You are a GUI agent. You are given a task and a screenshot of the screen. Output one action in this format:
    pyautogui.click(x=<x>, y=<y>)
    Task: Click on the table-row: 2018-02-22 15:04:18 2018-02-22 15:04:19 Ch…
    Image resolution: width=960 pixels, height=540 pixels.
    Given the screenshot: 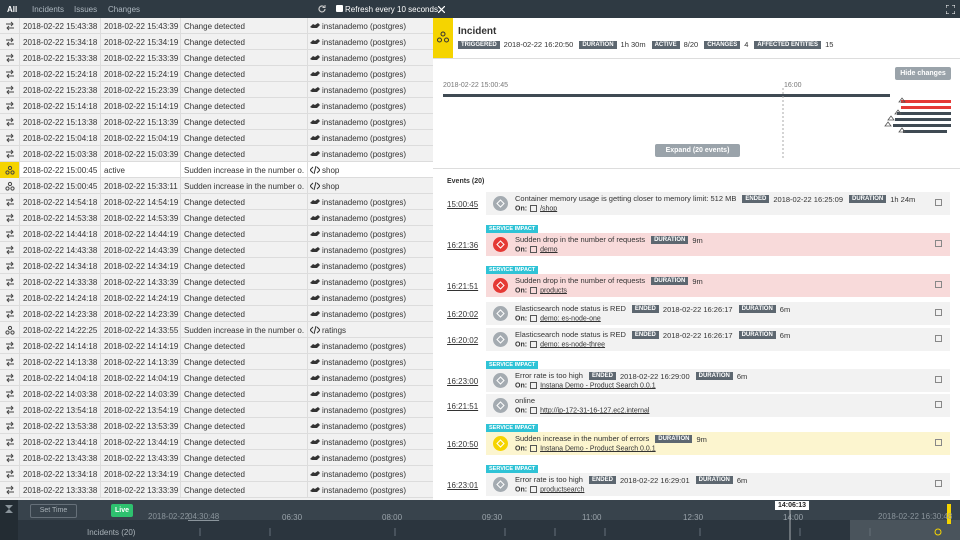 What is the action you would take?
    pyautogui.click(x=216, y=138)
    